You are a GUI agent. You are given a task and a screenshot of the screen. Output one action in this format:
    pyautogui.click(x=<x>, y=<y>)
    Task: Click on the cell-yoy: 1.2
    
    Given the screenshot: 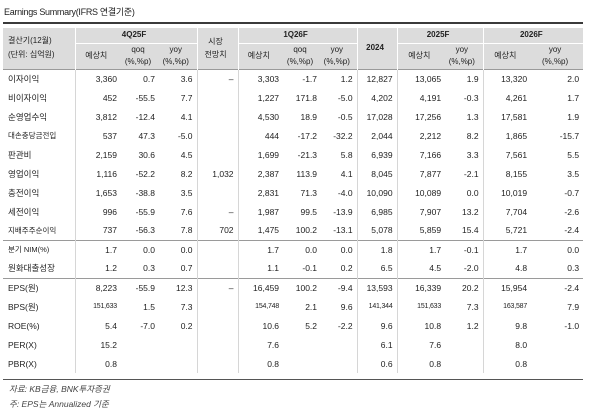 What is the action you would take?
    pyautogui.click(x=472, y=325)
    